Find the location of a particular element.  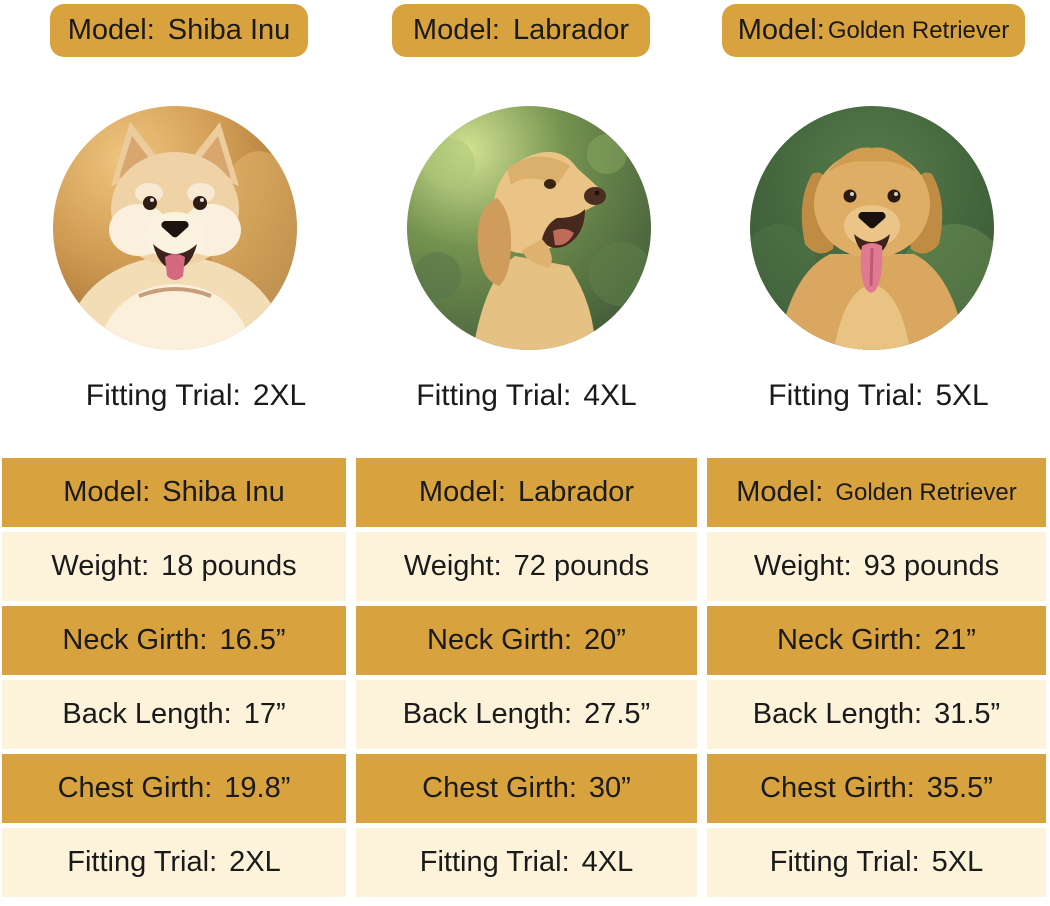

row-value: 2XL is located at coordinates (255, 862).